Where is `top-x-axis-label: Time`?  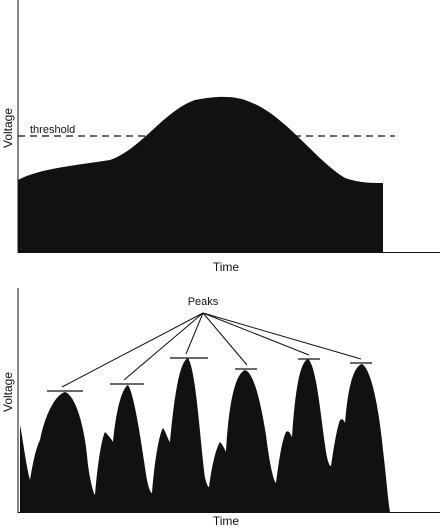
top-x-axis-label: Time is located at coordinates (226, 267).